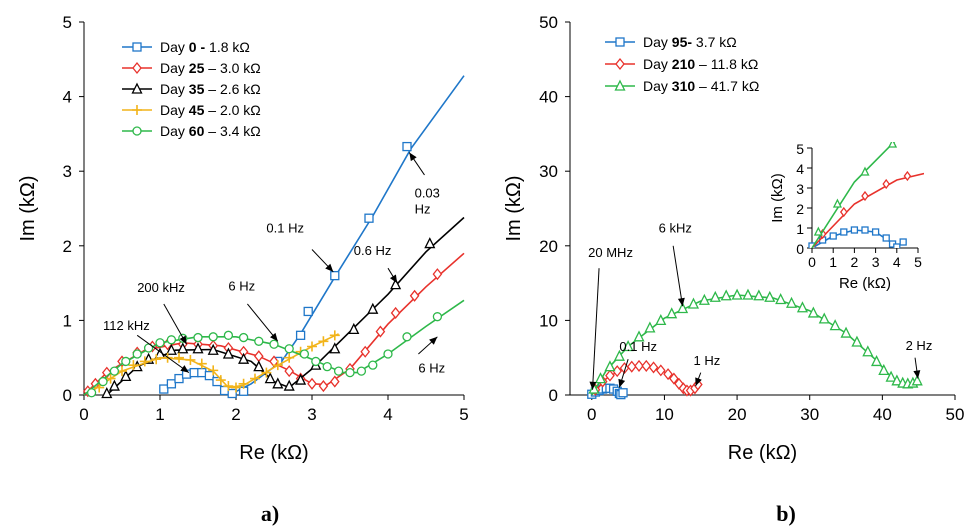  What do you see at coordinates (431, 356) in the screenshot?
I see `annotation-6: 6 Hz` at bounding box center [431, 356].